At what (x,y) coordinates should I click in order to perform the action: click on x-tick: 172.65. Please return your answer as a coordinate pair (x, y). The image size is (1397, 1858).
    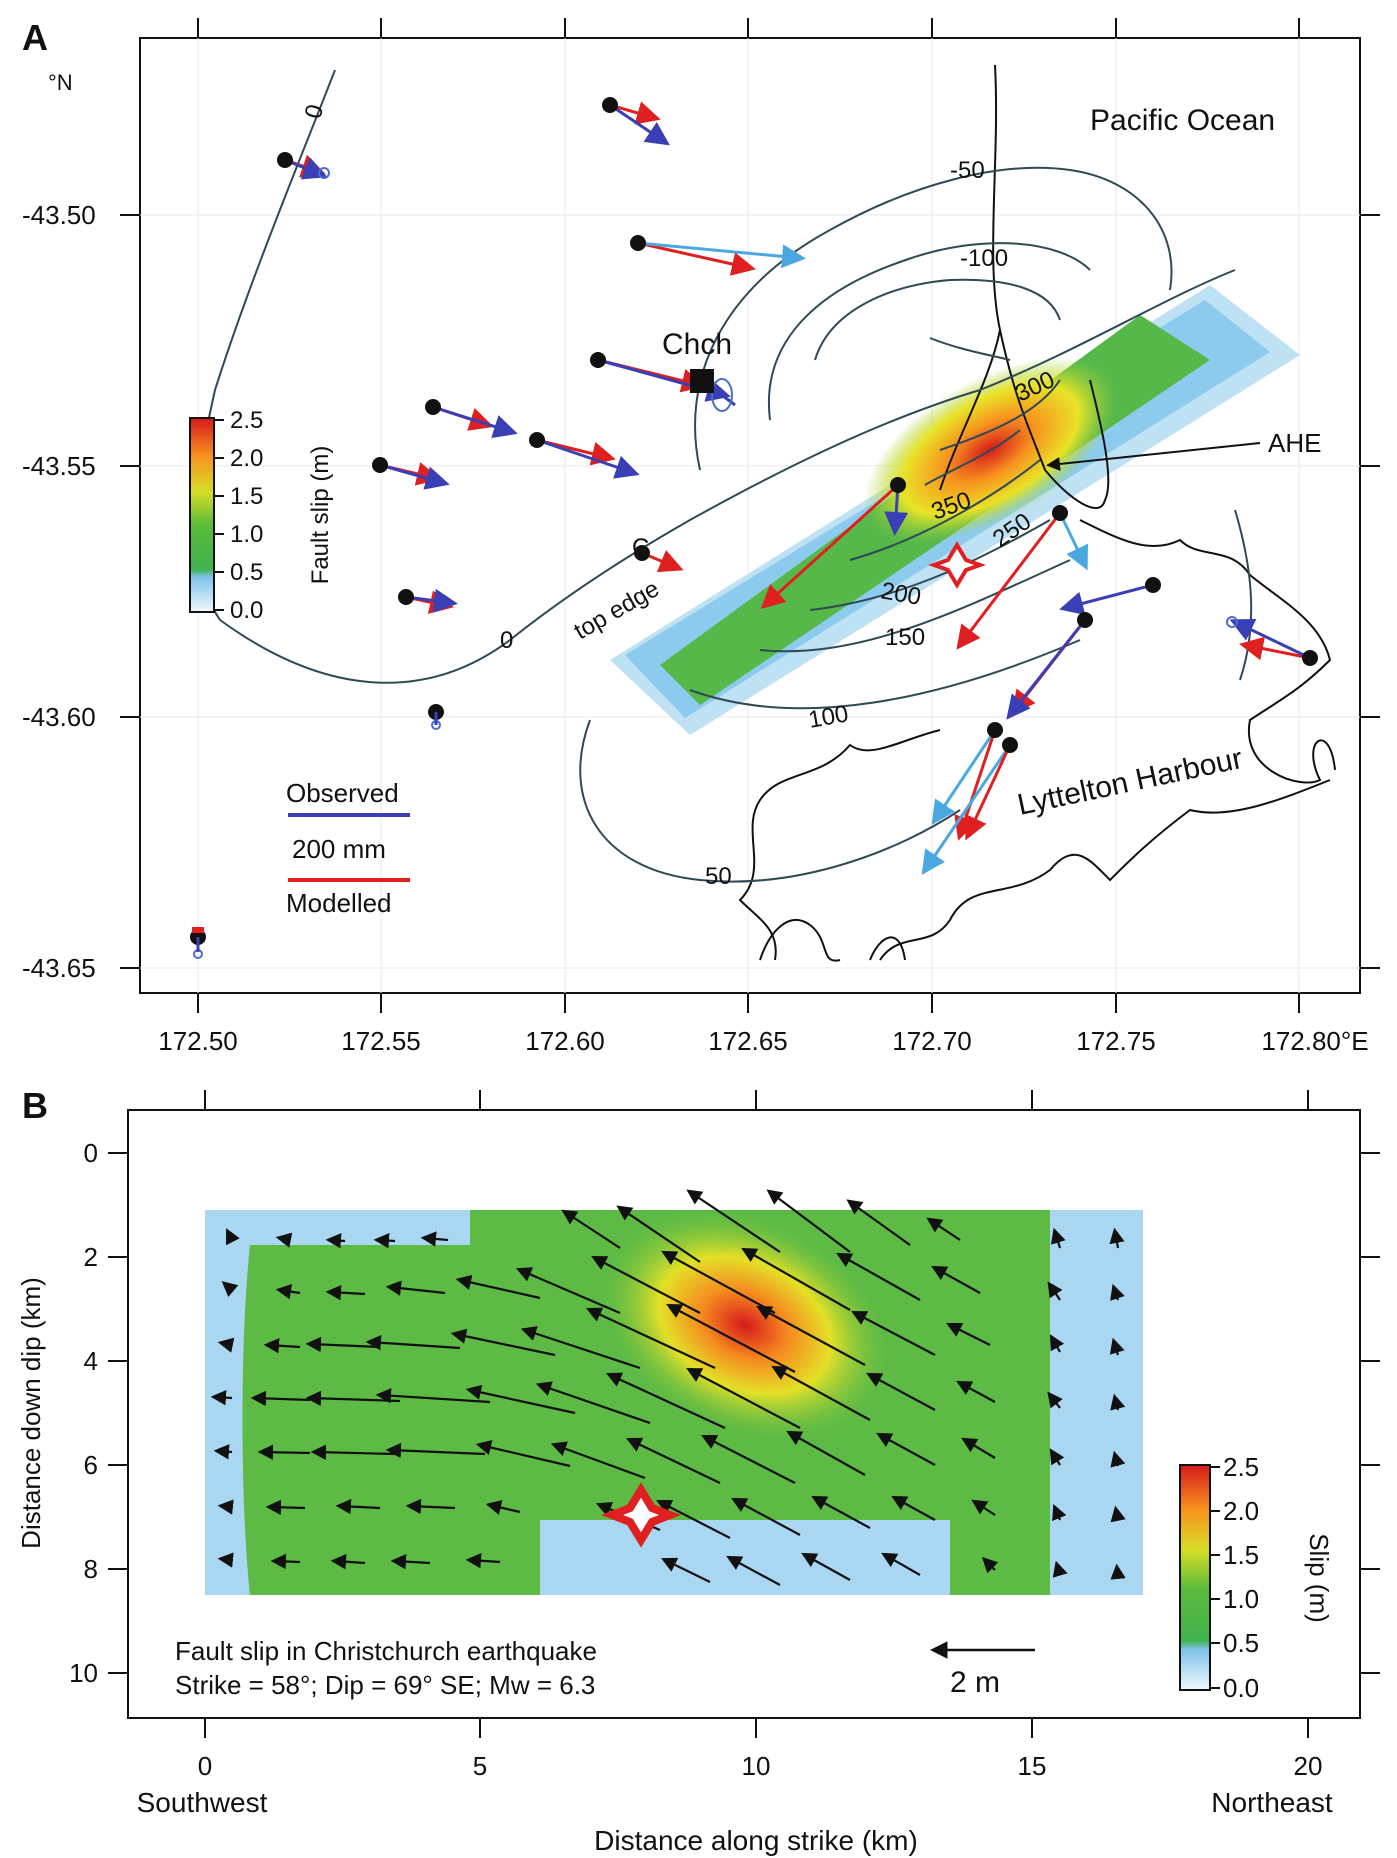
    Looking at the image, I should click on (748, 1041).